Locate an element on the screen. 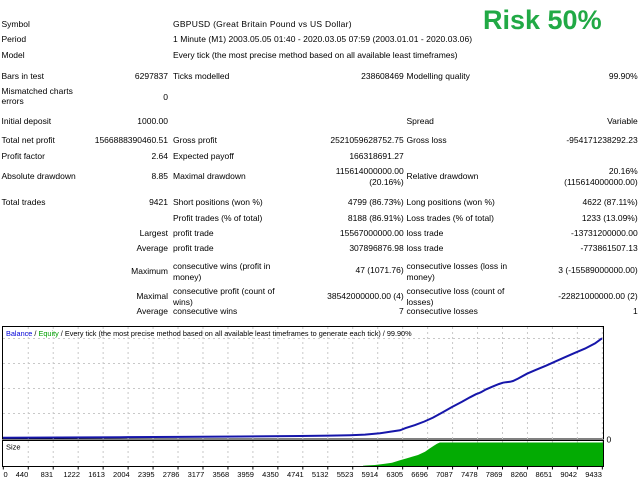 Image resolution: width=640 pixels, height=480 pixels. svg-text: 1613 is located at coordinates (96, 474).